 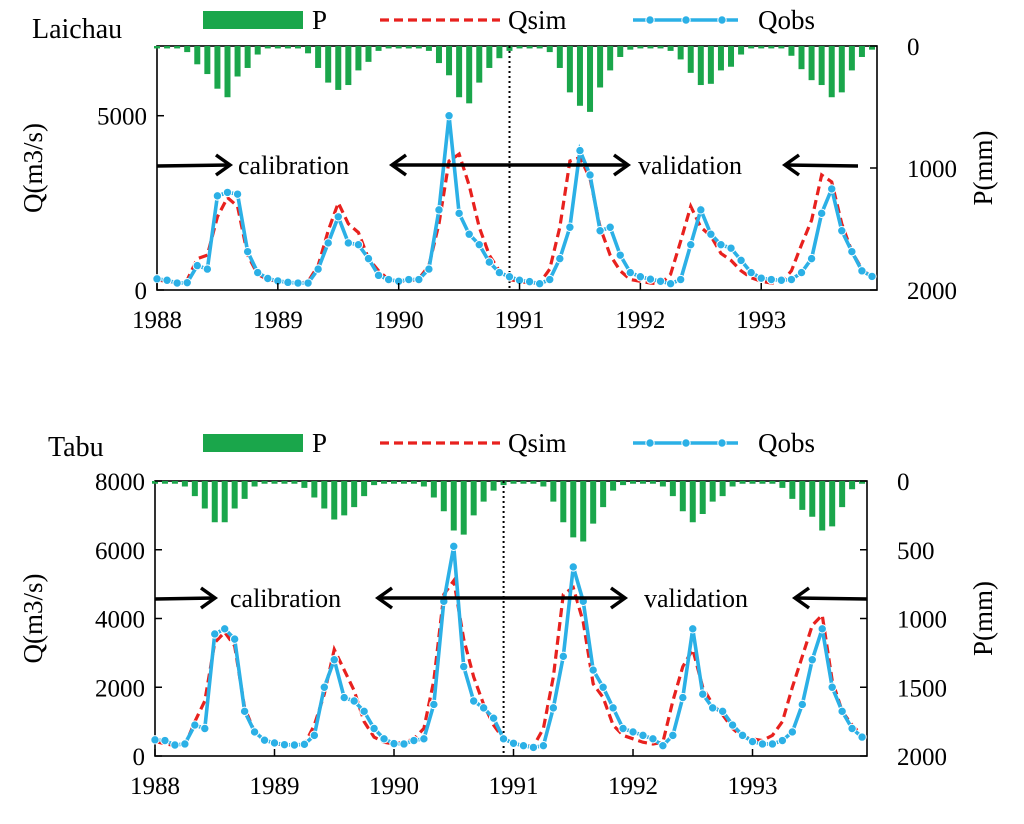 What do you see at coordinates (753, 786) in the screenshot?
I see `x-tick-label: 1993` at bounding box center [753, 786].